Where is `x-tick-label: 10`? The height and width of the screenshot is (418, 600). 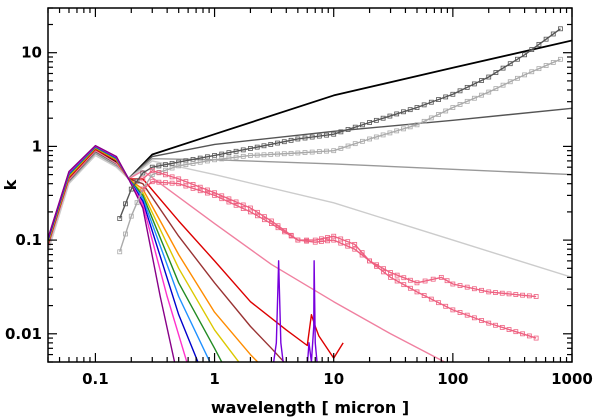
x-tick-label: 10 is located at coordinates (333, 379).